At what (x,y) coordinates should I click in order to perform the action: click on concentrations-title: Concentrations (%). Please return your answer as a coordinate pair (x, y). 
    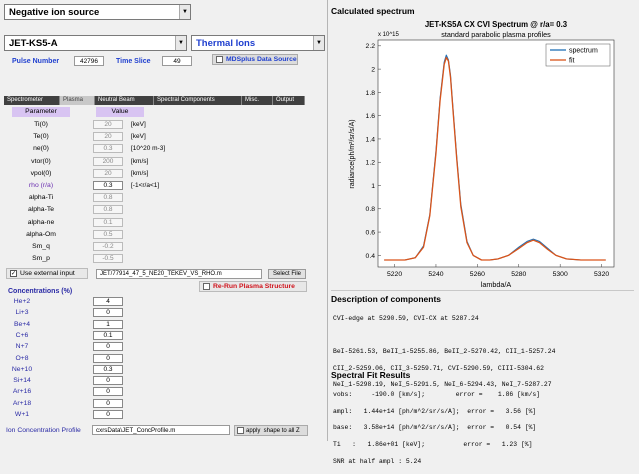
    Looking at the image, I should click on (40, 291).